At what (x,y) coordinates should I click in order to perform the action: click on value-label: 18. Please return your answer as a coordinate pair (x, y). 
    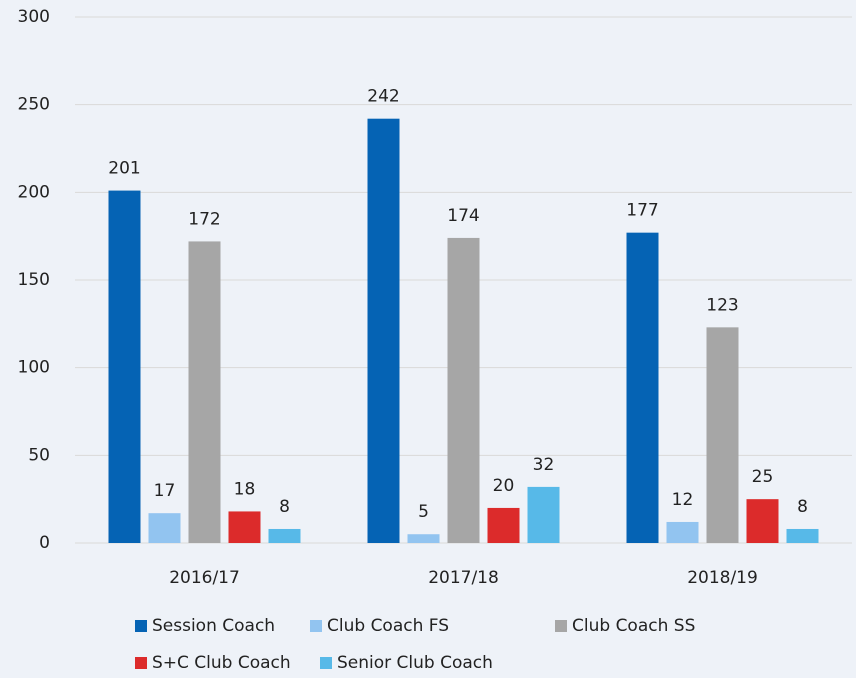
    Looking at the image, I should click on (245, 489).